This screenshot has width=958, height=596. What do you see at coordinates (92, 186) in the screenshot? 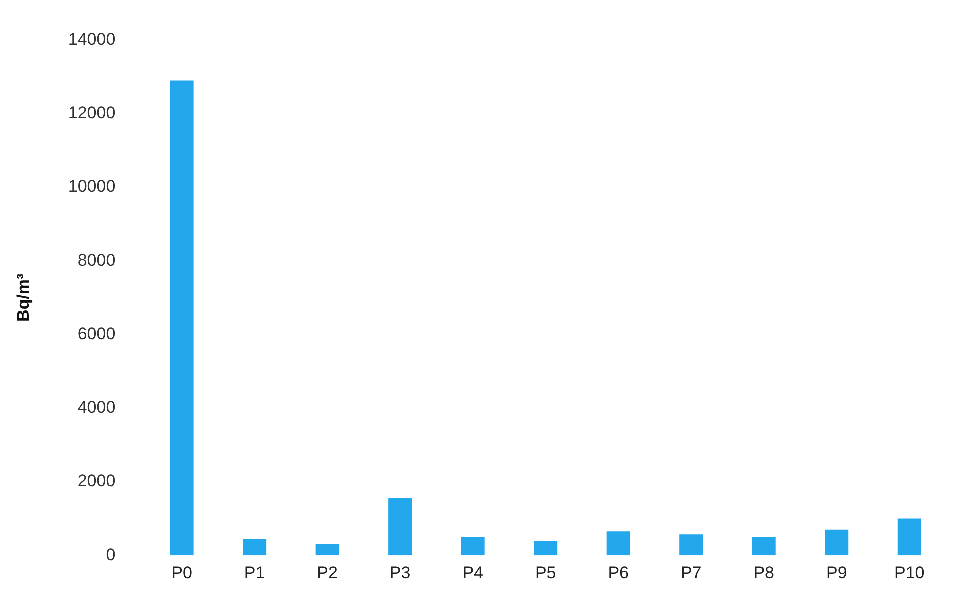
I see `y-tick-label: 10000` at bounding box center [92, 186].